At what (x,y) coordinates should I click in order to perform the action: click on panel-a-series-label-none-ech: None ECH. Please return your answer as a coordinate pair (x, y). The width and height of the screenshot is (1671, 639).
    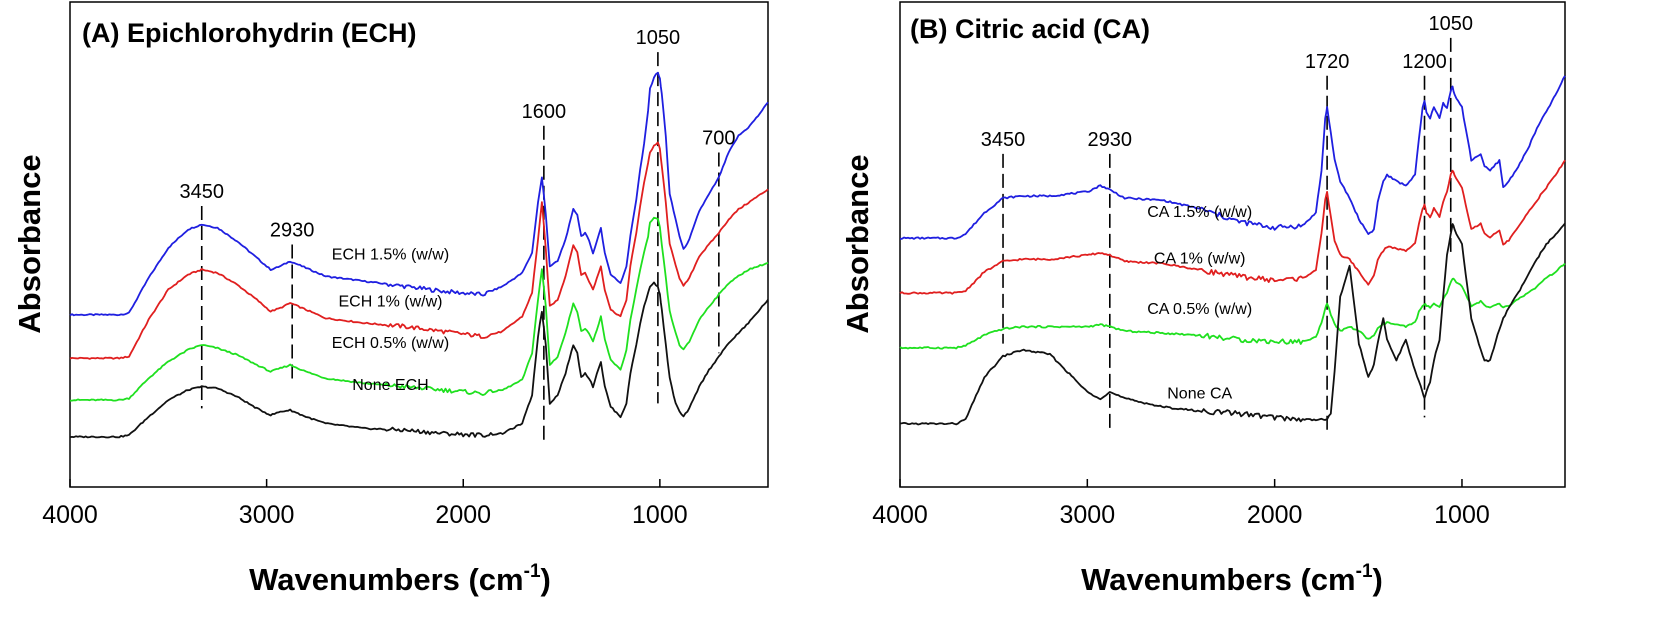
    Looking at the image, I should click on (390, 385).